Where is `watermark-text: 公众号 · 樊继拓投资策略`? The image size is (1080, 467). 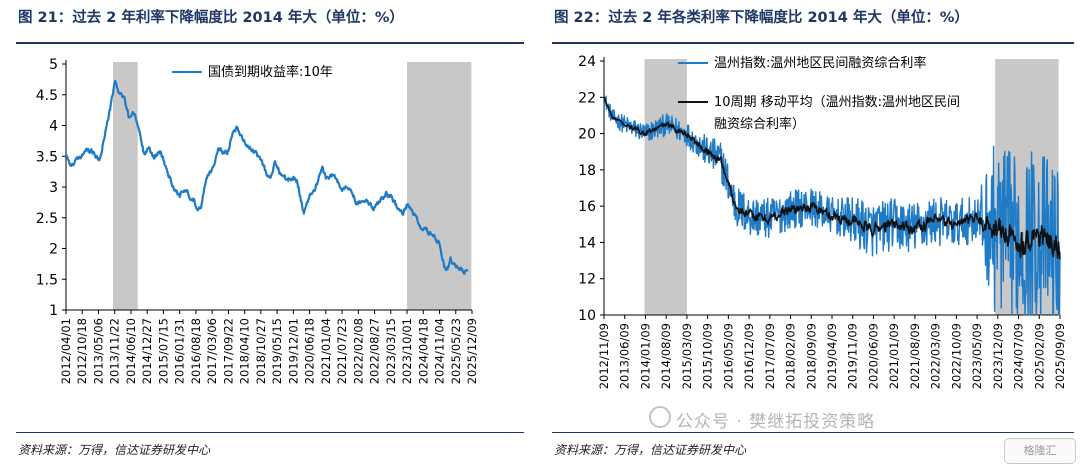 watermark-text: 公众号 · 樊继拓投资策略 is located at coordinates (776, 422).